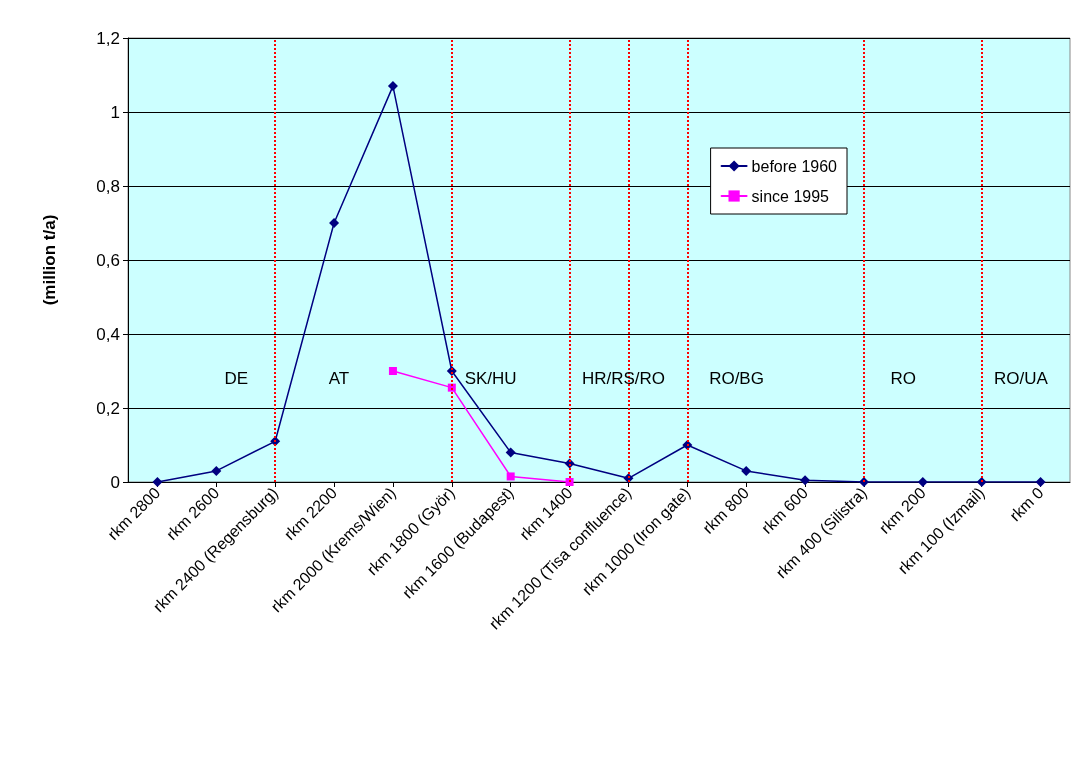 The height and width of the screenshot is (783, 1080). What do you see at coordinates (49, 260) in the screenshot?
I see `y-axis-title: (million t/a)` at bounding box center [49, 260].